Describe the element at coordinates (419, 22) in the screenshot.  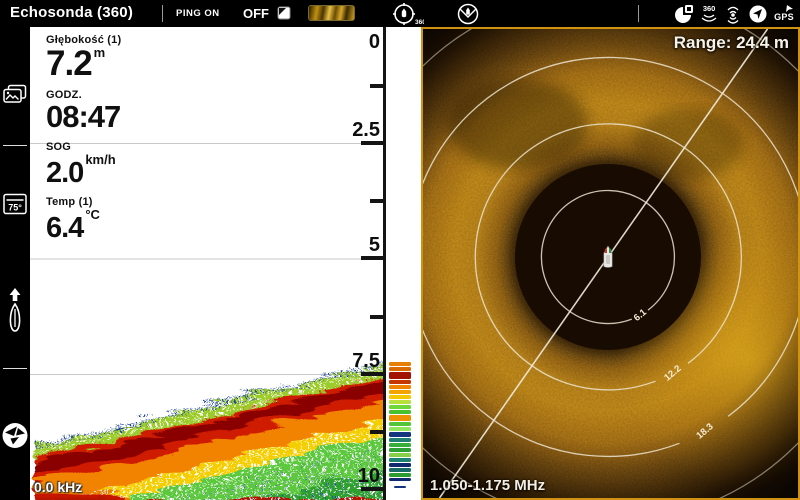
I see `svg-text: 360` at that location.